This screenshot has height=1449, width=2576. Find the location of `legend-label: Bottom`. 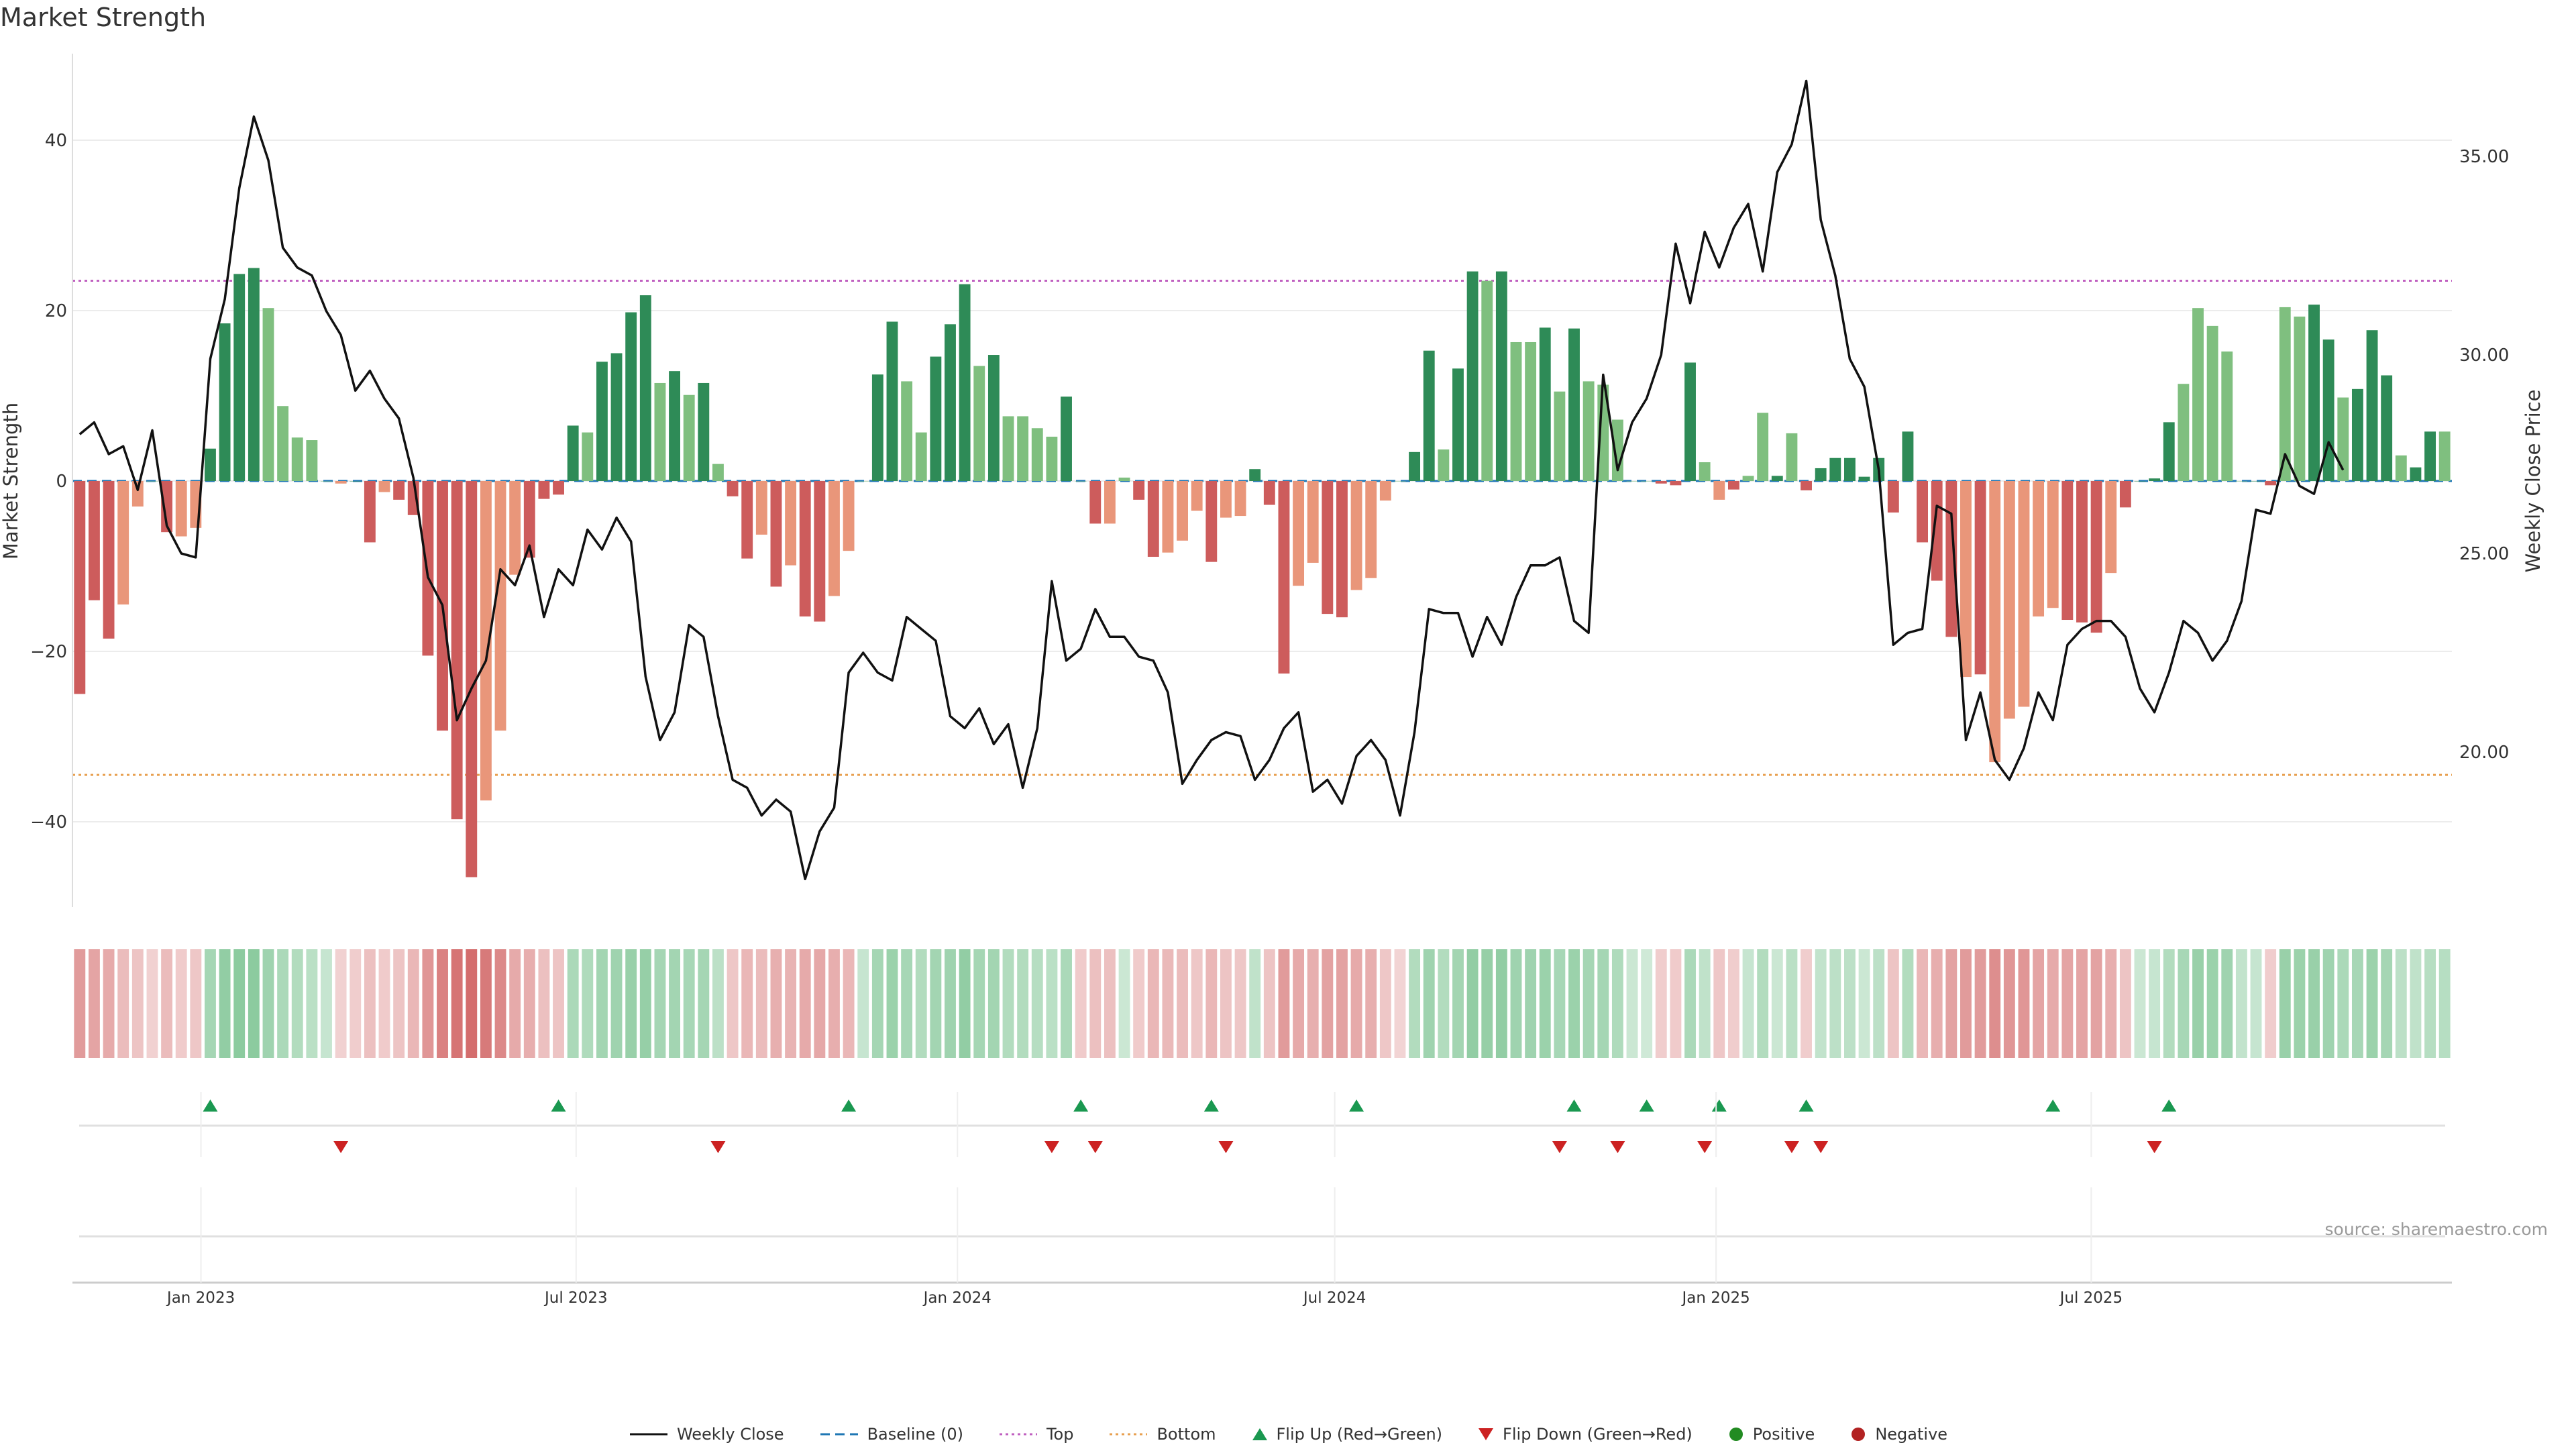

legend-label: Bottom is located at coordinates (1186, 1434).